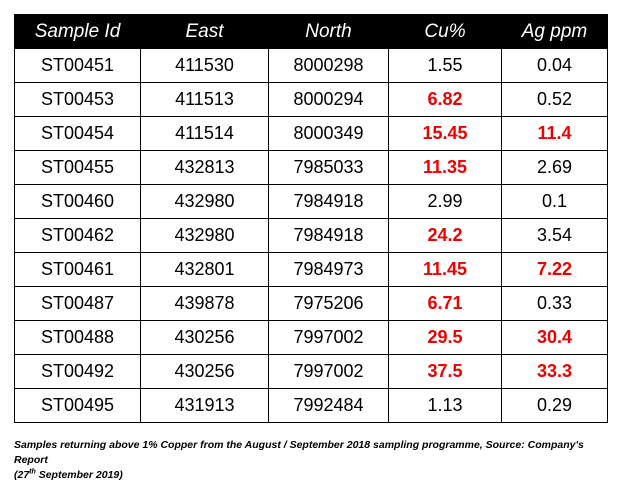 This screenshot has width=626, height=483. What do you see at coordinates (77, 303) in the screenshot?
I see `sample-id-cell: ST00487` at bounding box center [77, 303].